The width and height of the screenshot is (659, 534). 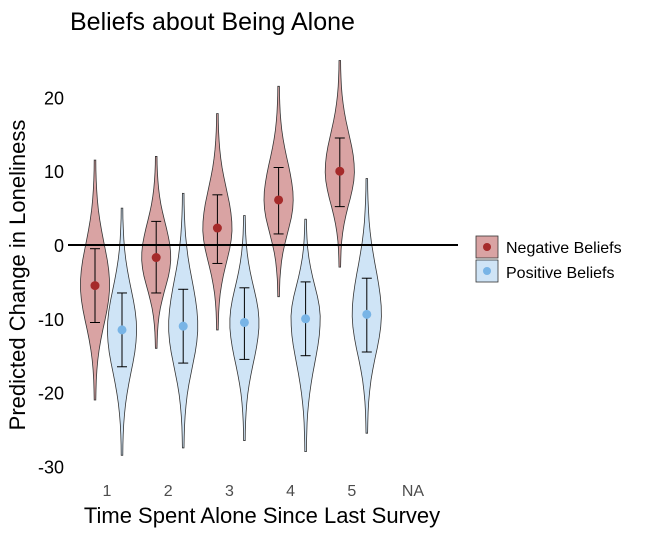 I want to click on x-tick-label: 3, so click(x=229, y=491).